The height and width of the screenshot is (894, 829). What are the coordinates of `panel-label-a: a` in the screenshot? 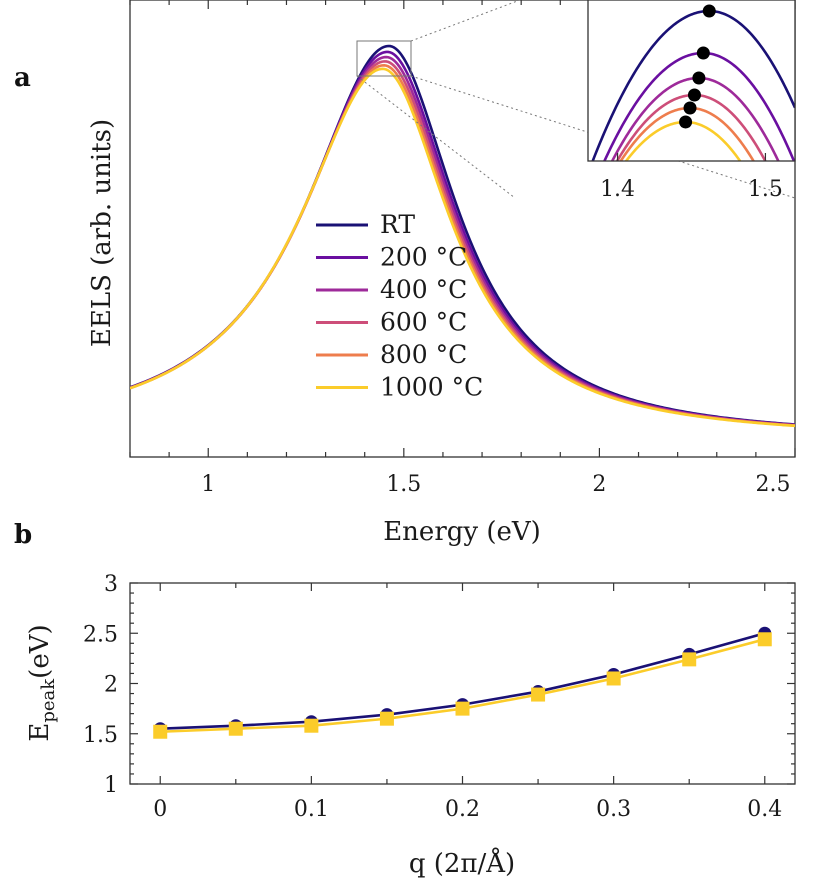 It's located at (22, 78).